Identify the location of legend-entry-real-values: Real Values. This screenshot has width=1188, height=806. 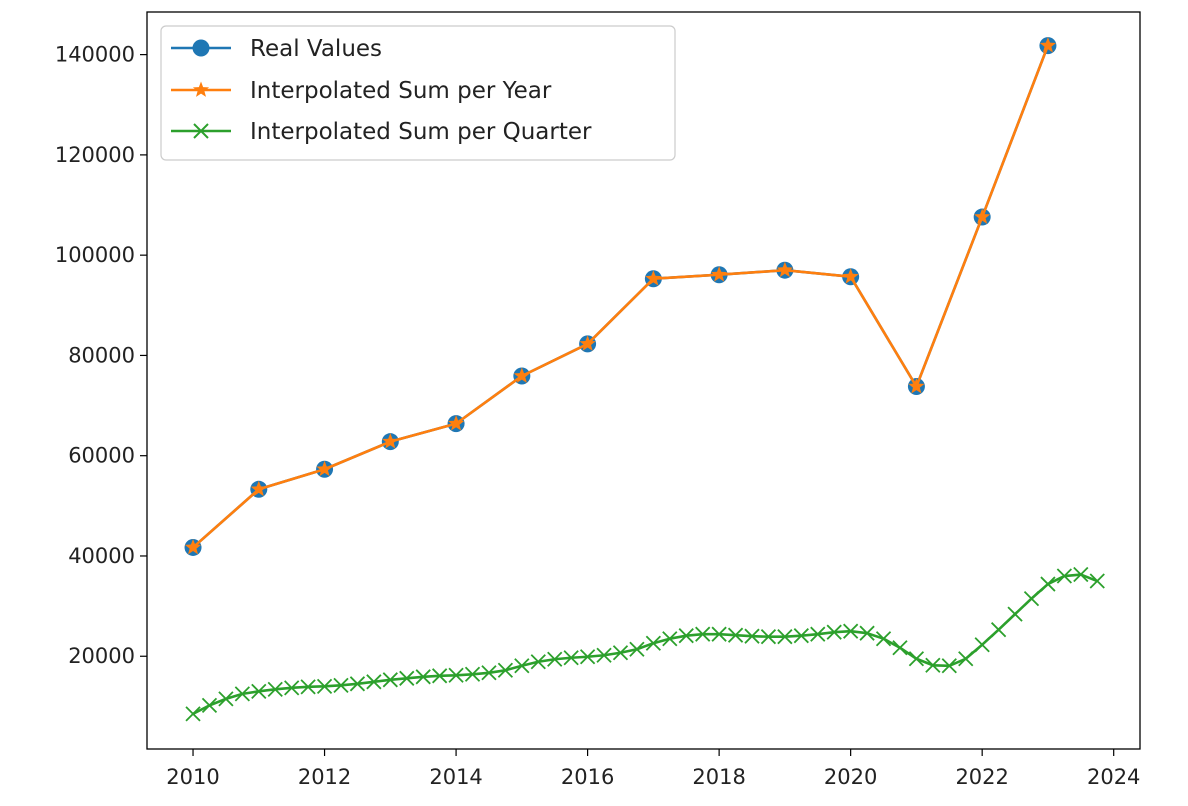
(276, 49).